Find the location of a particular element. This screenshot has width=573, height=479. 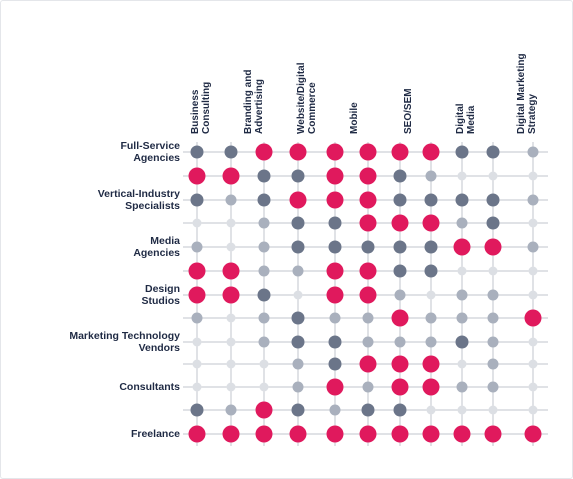

group-label: Full-Service Agencies is located at coordinates (150, 152).